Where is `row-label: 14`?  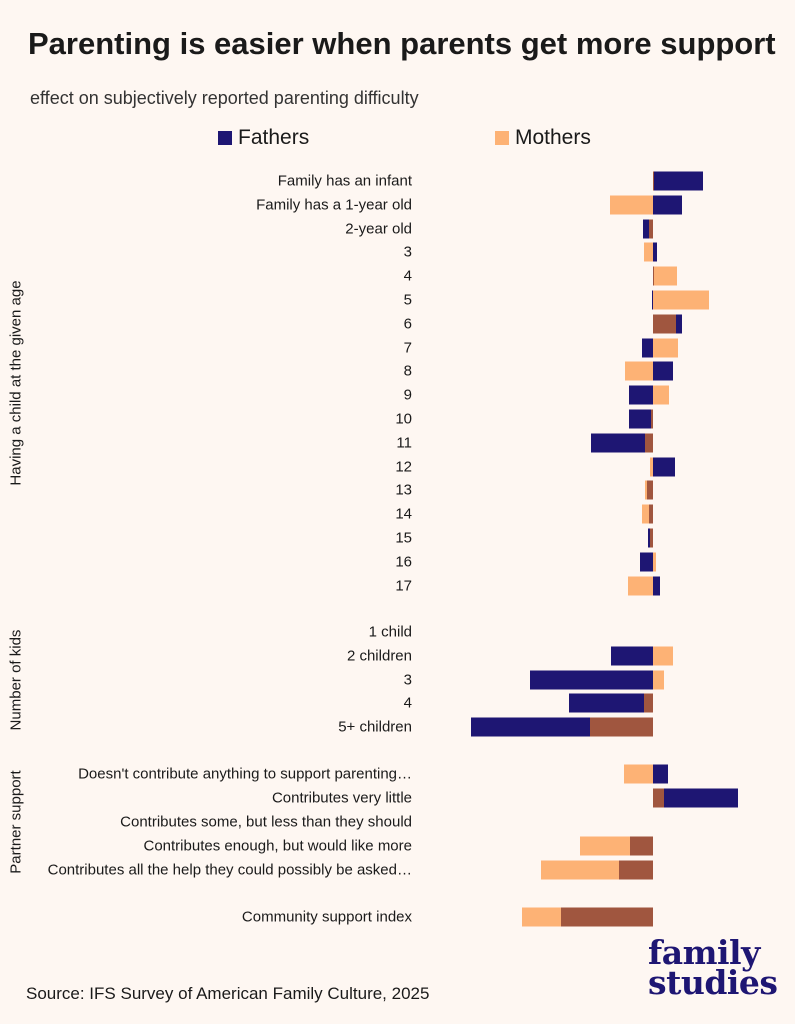
row-label: 14 is located at coordinates (403, 514).